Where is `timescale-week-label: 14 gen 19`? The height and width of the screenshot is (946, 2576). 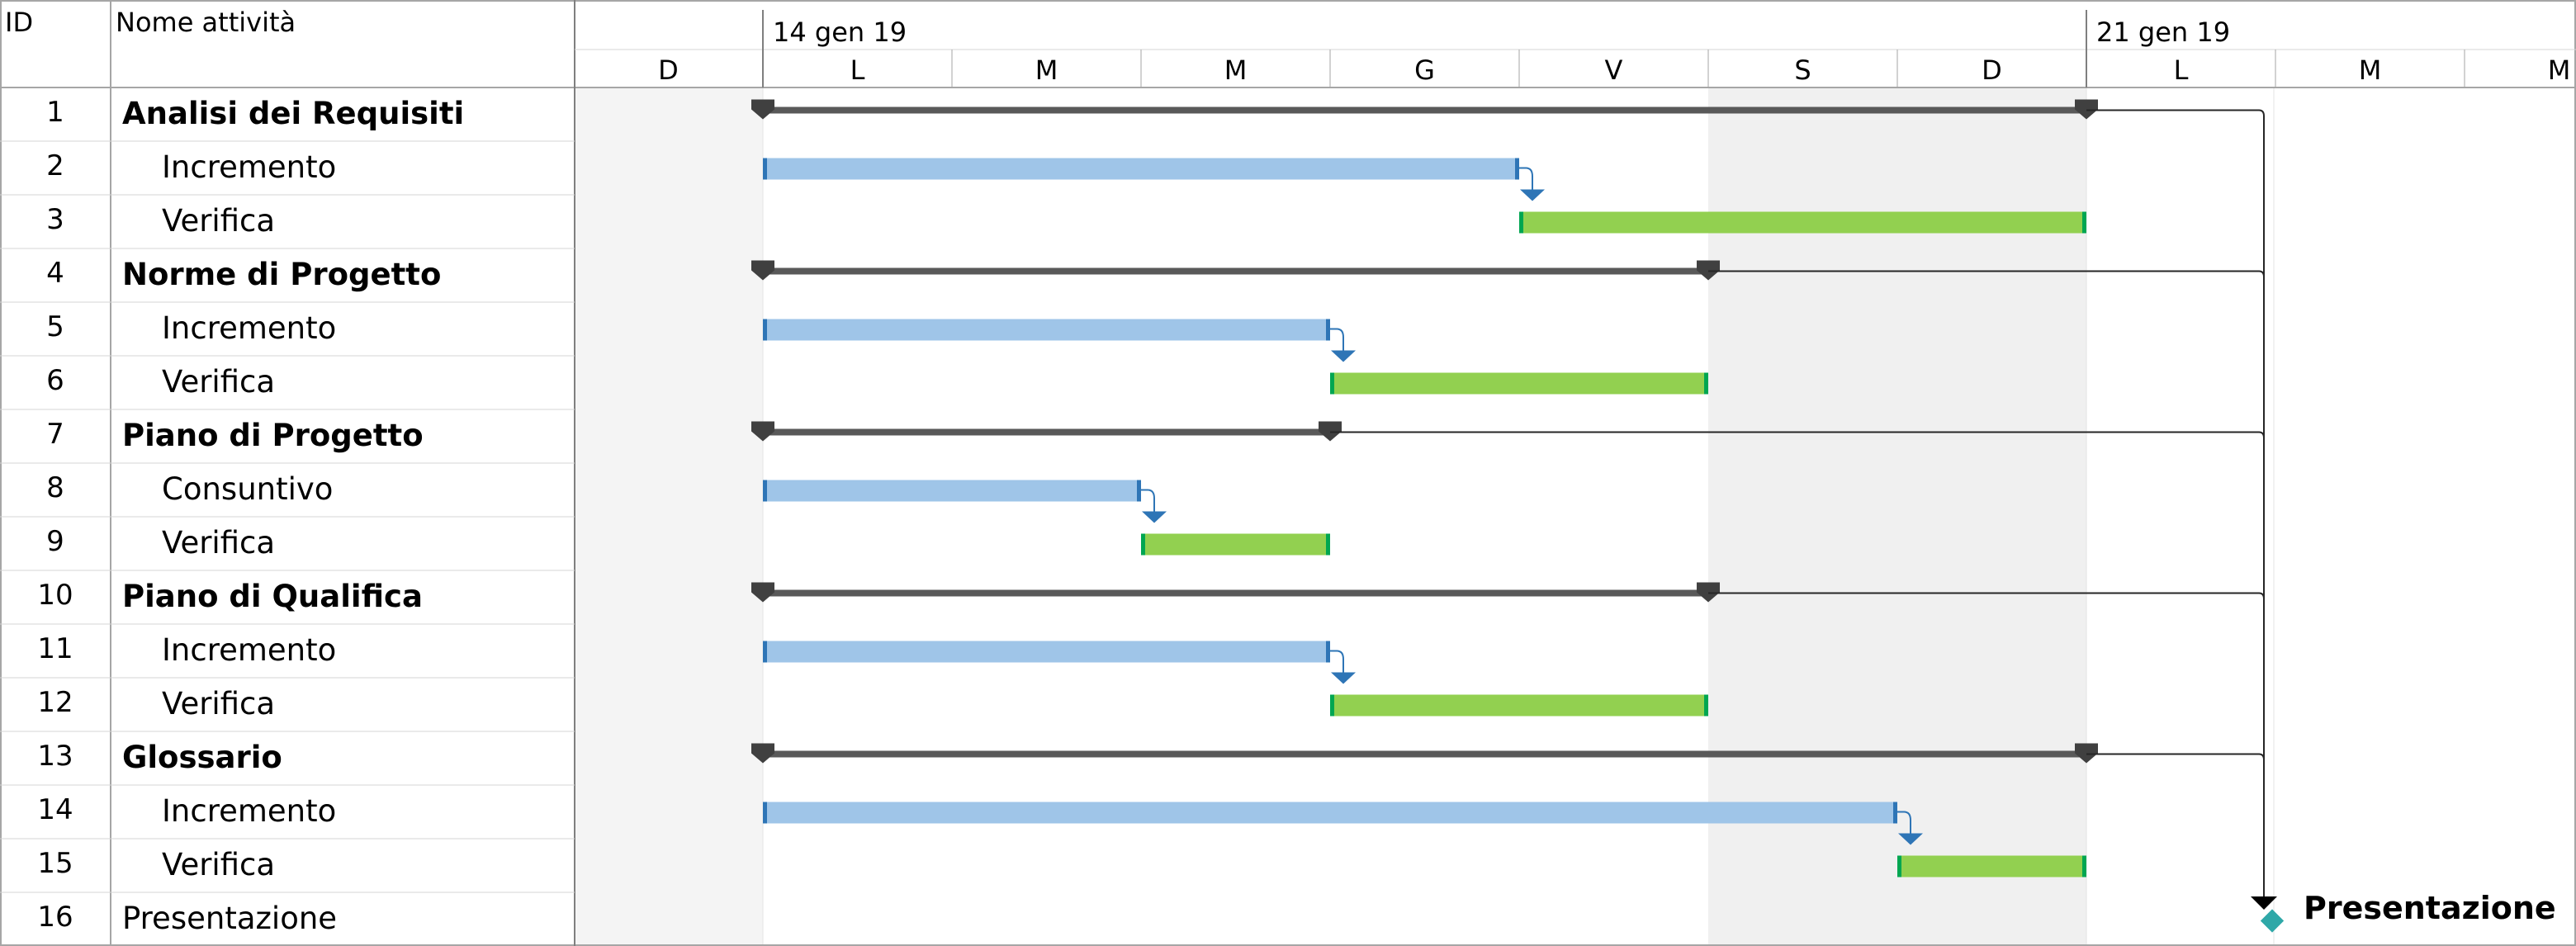
timescale-week-label: 14 gen 19 is located at coordinates (840, 32).